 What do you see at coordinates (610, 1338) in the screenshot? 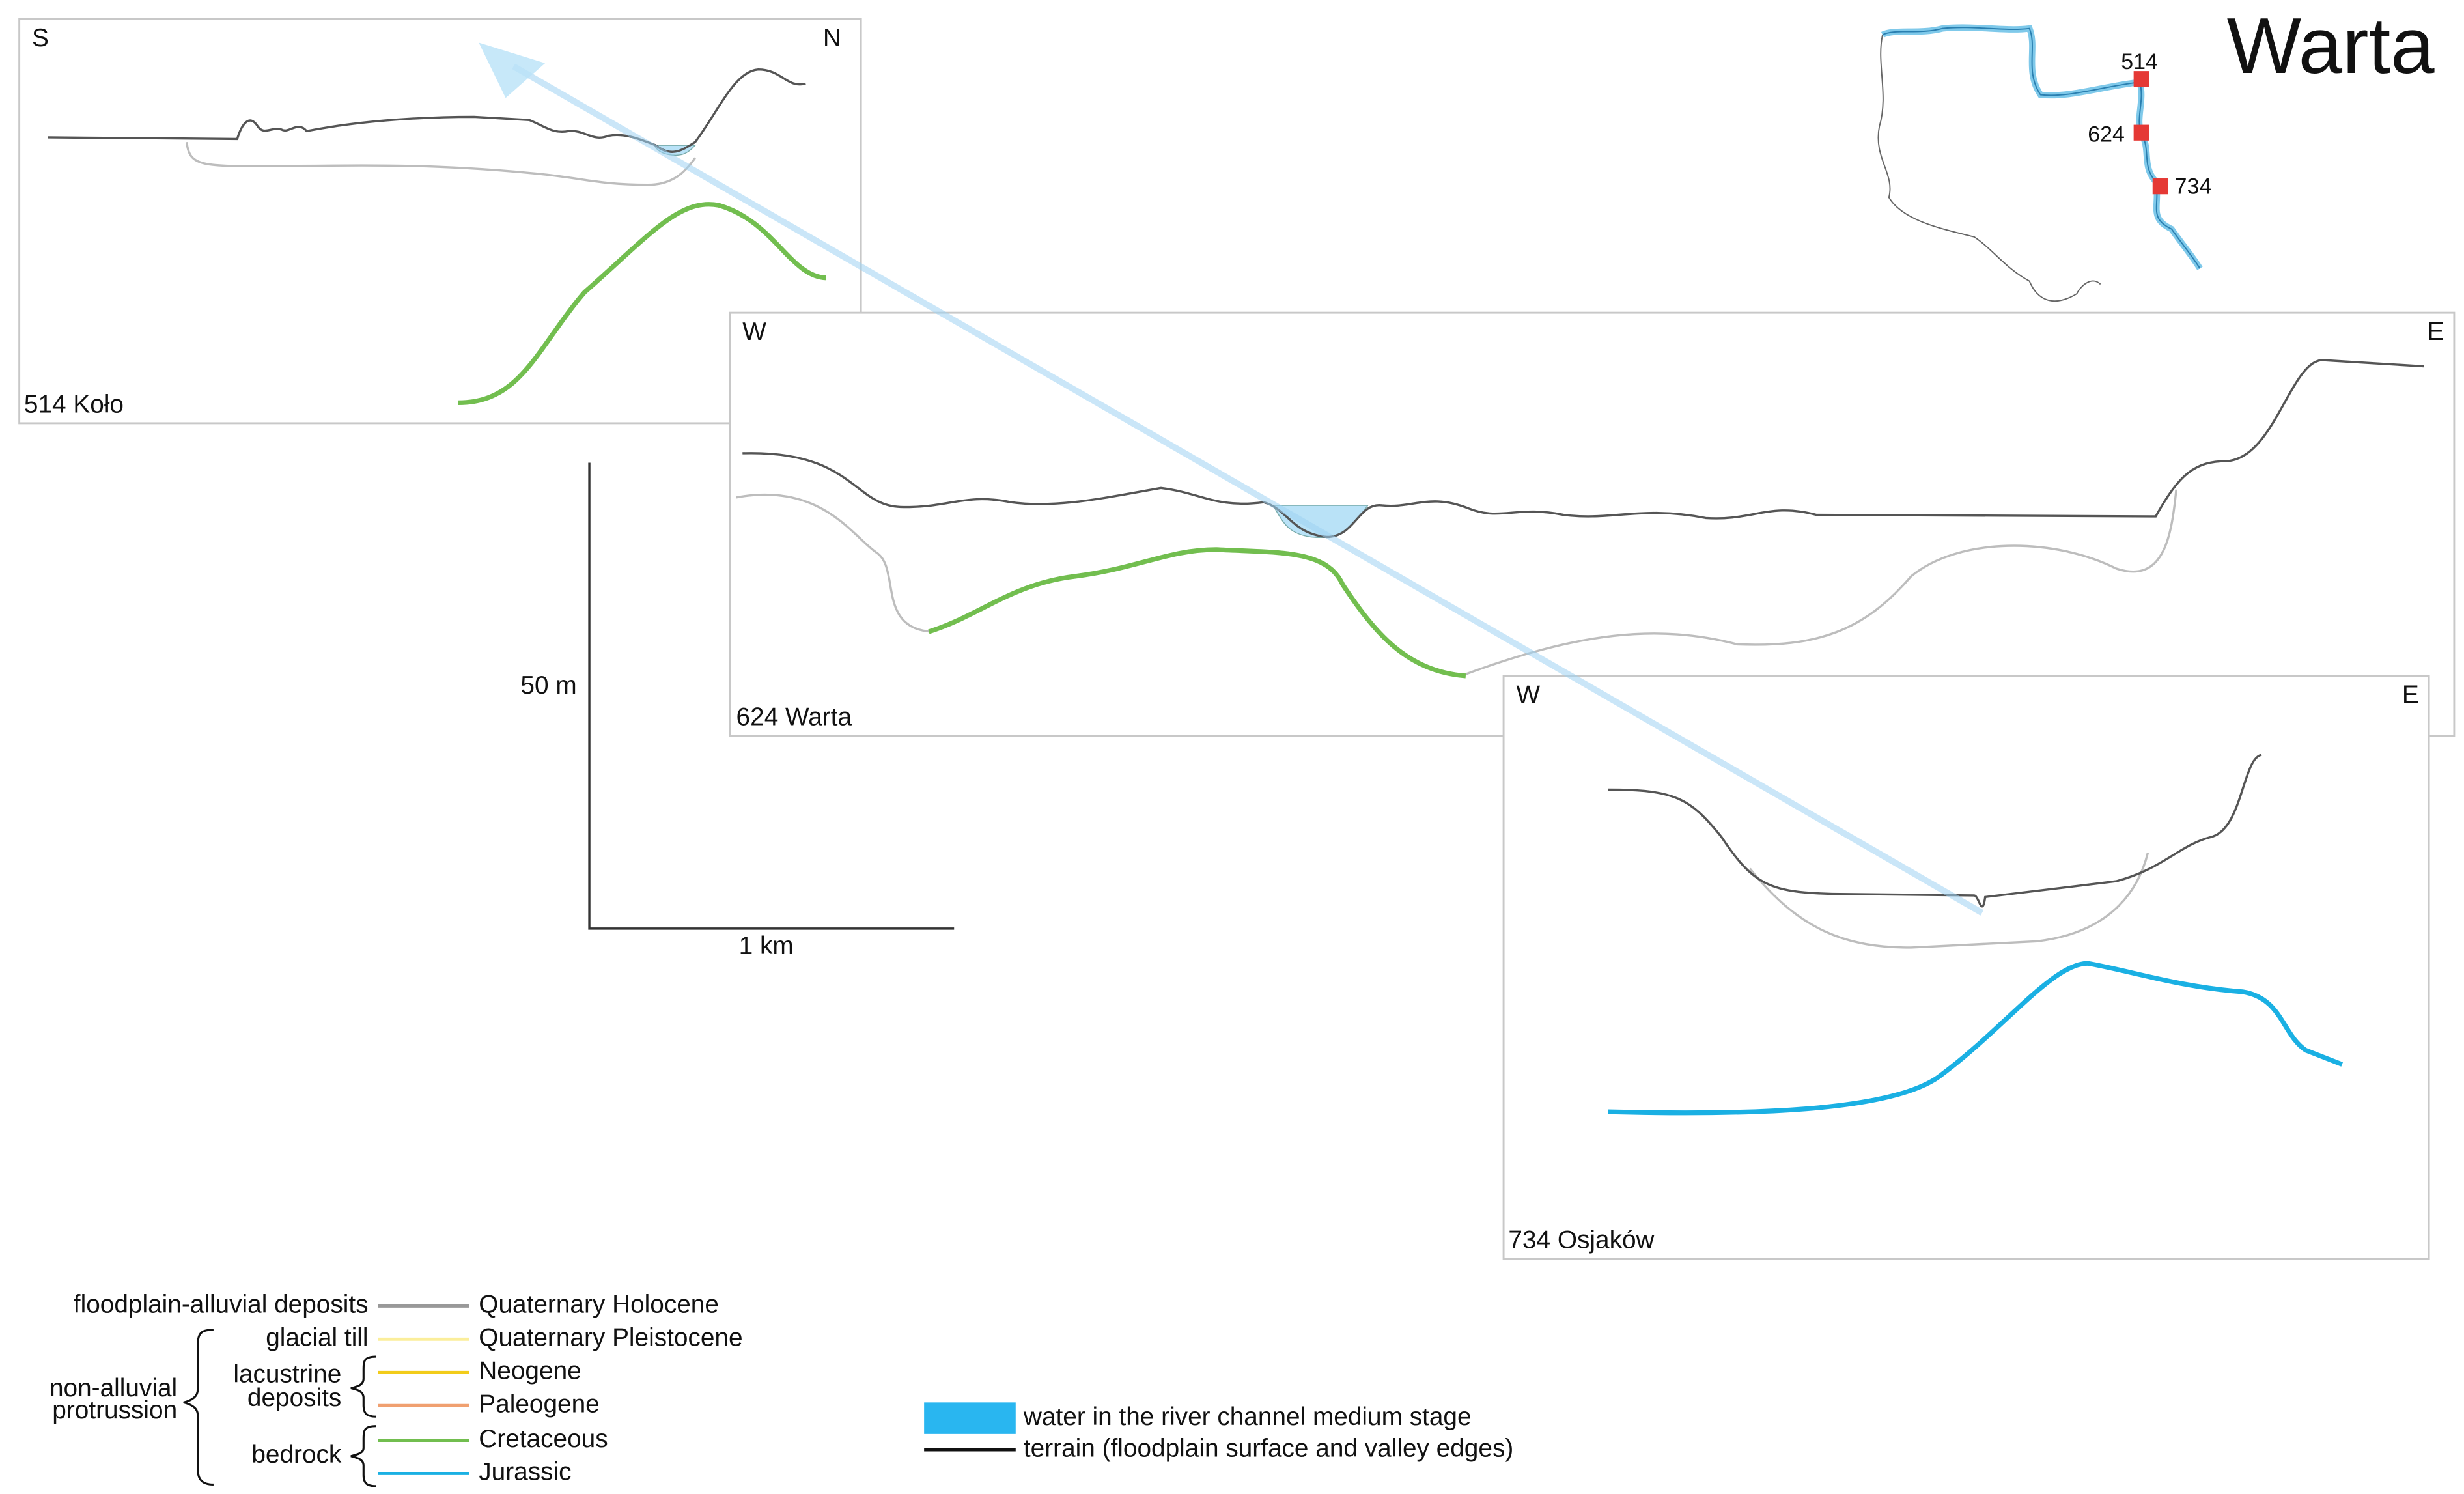
I see `legend-item: Quaternary Pleistocene` at bounding box center [610, 1338].